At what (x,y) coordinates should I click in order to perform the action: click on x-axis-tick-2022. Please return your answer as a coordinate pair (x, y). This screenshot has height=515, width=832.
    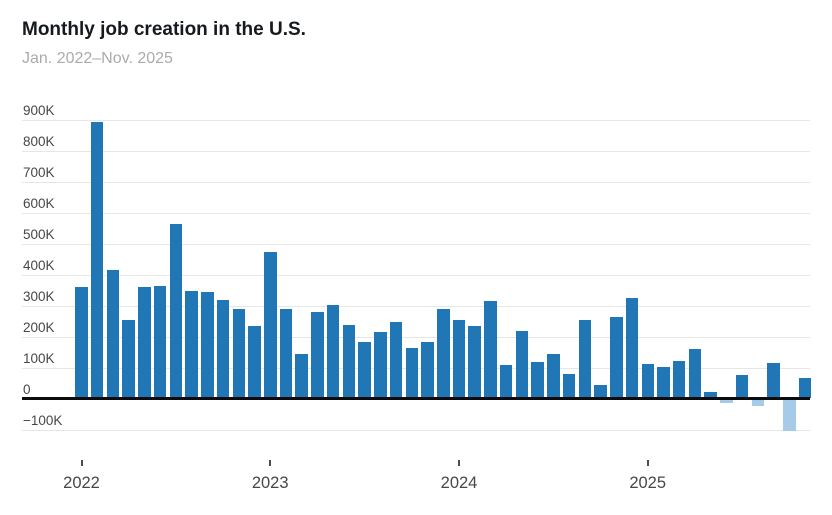
    Looking at the image, I should click on (81, 463).